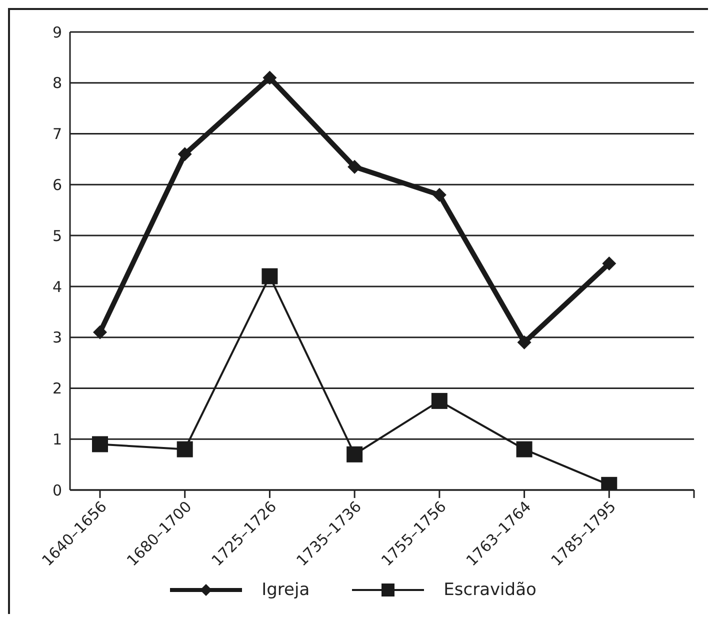 This screenshot has width=721, height=628. I want to click on y-tick-label: 9, so click(57, 32).